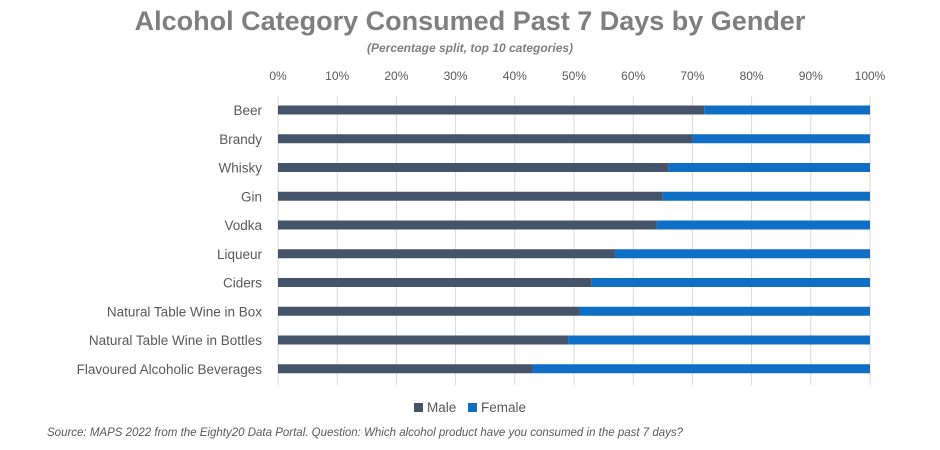  What do you see at coordinates (633, 76) in the screenshot?
I see `x-tick-label-6: 60%` at bounding box center [633, 76].